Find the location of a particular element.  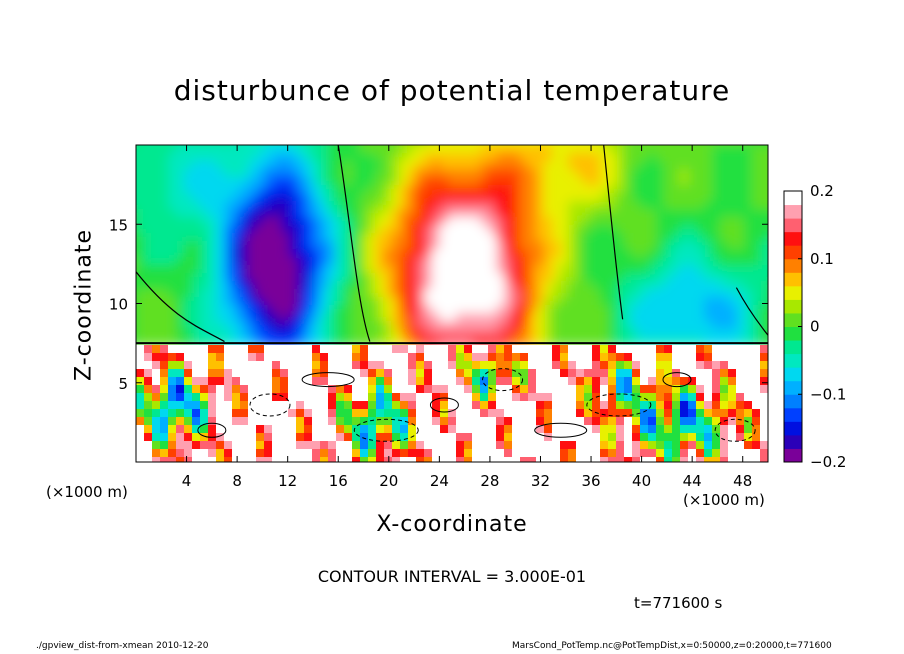

contour-line is located at coordinates (735, 430).